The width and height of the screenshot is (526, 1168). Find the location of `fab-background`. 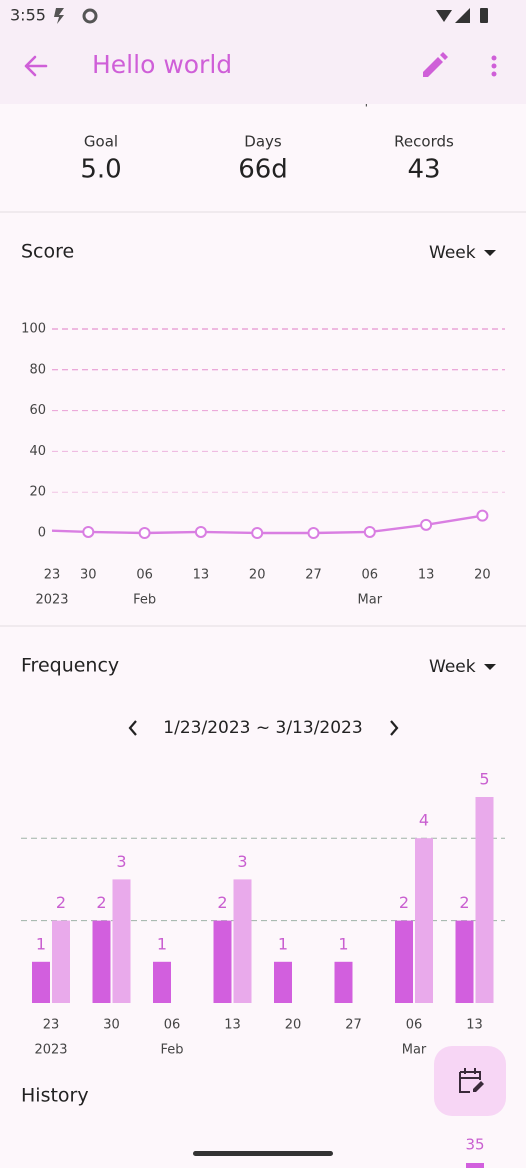

fab-background is located at coordinates (470, 1081).